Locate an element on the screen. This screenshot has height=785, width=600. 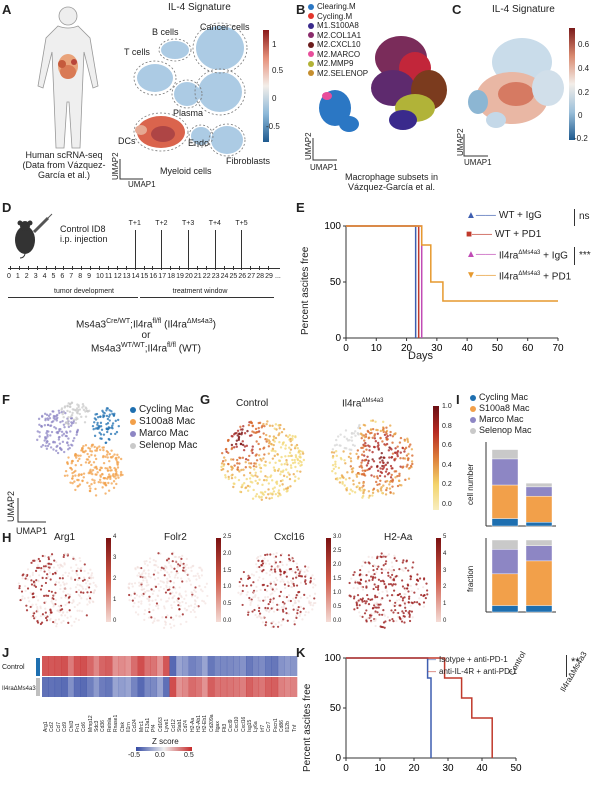
scale-tick: 4 is located at coordinates (445, 553).